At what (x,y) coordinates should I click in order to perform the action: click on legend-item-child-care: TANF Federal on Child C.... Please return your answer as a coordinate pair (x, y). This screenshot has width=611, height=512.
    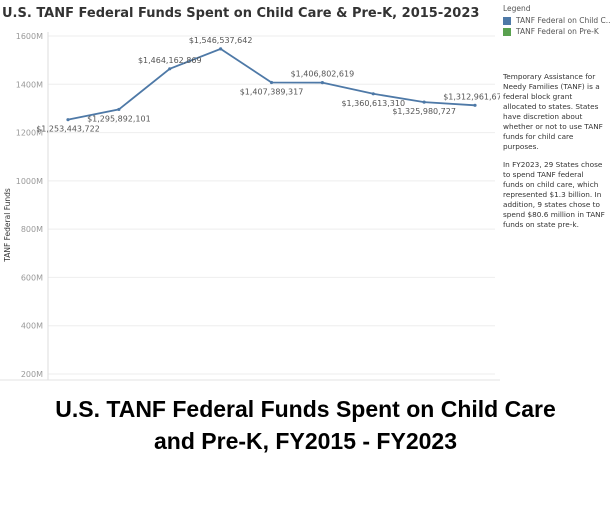
    Looking at the image, I should click on (557, 20).